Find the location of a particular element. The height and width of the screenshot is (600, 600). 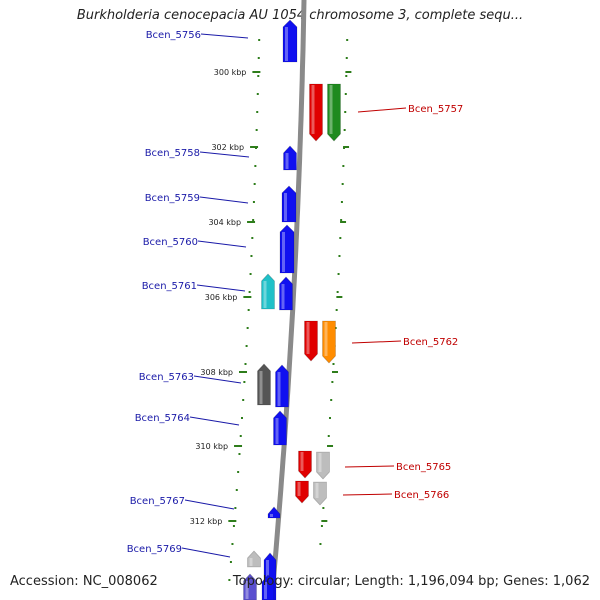

gene-label-bcen-5759: Bcen_5759 is located at coordinates (172, 198).